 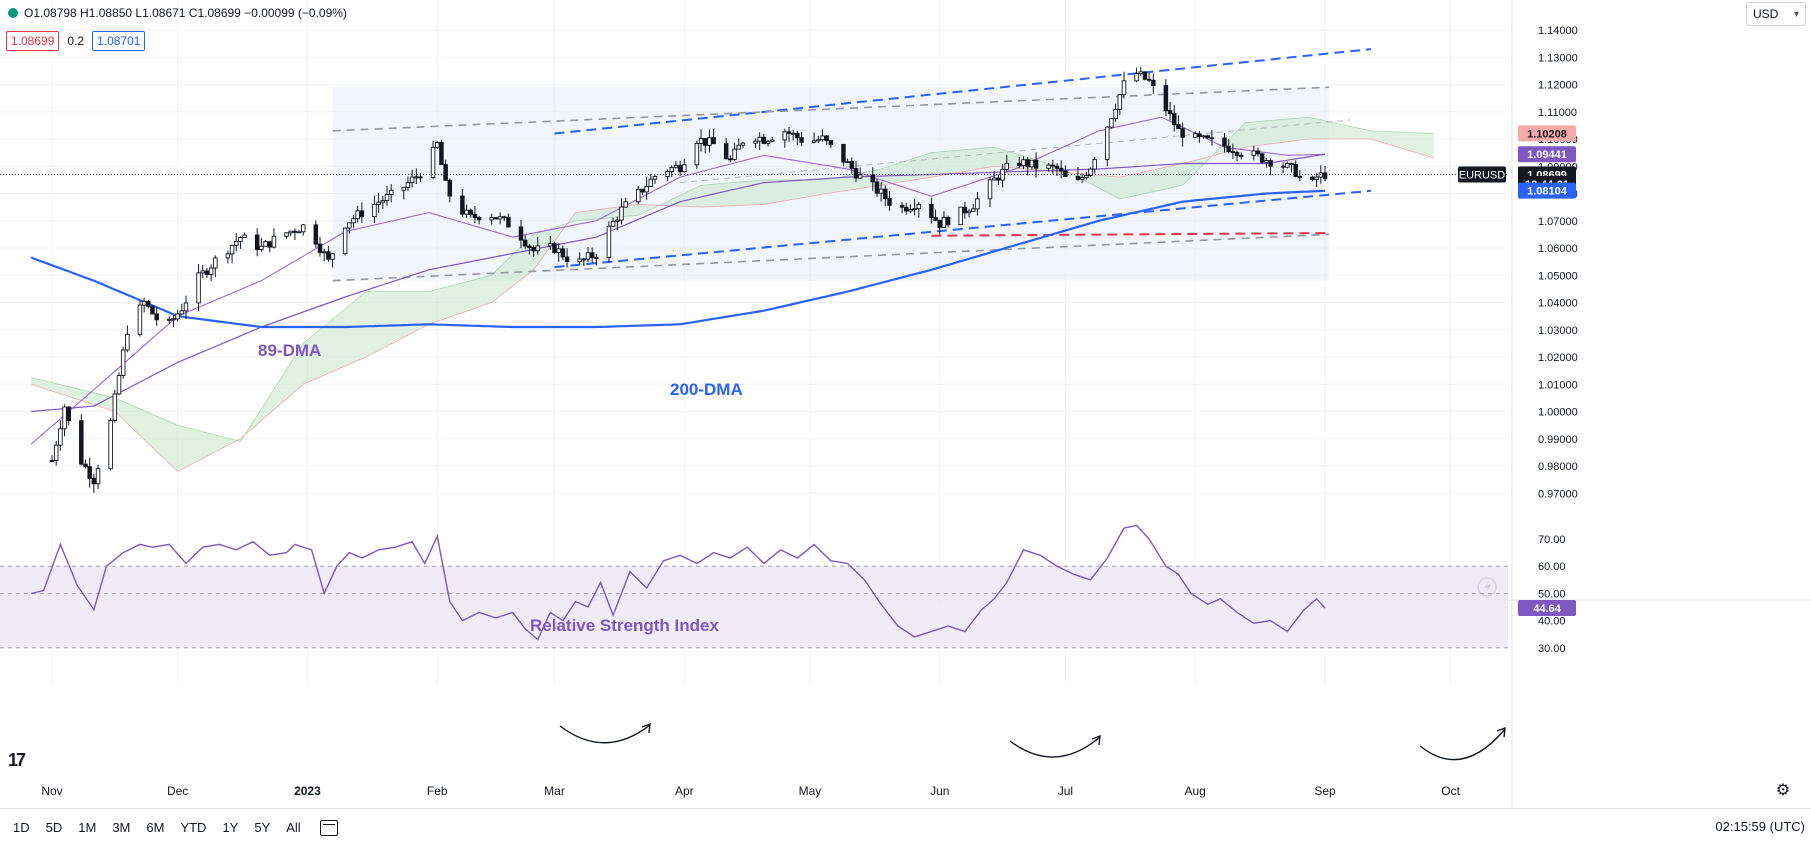 I want to click on rsi-value-bg, so click(x=1547, y=607).